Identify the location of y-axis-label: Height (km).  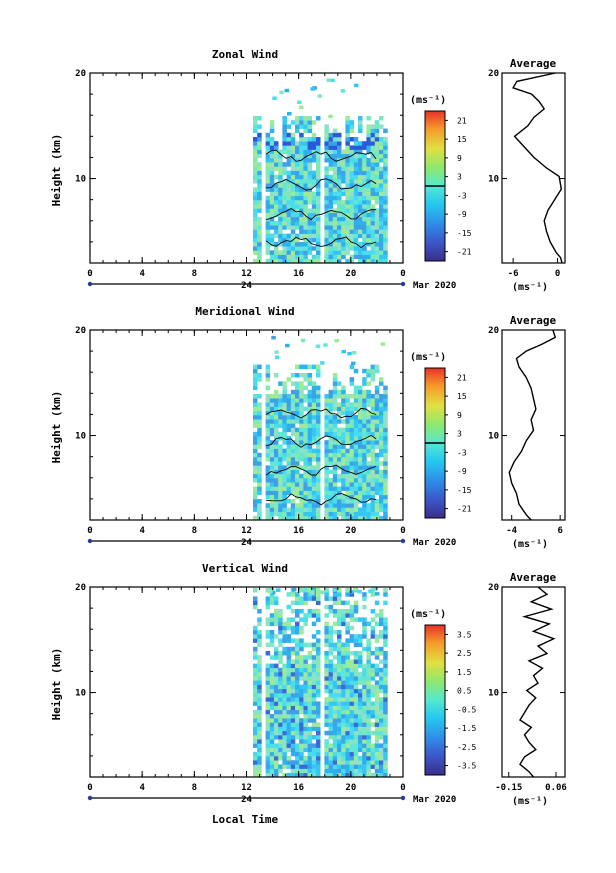
(56, 427).